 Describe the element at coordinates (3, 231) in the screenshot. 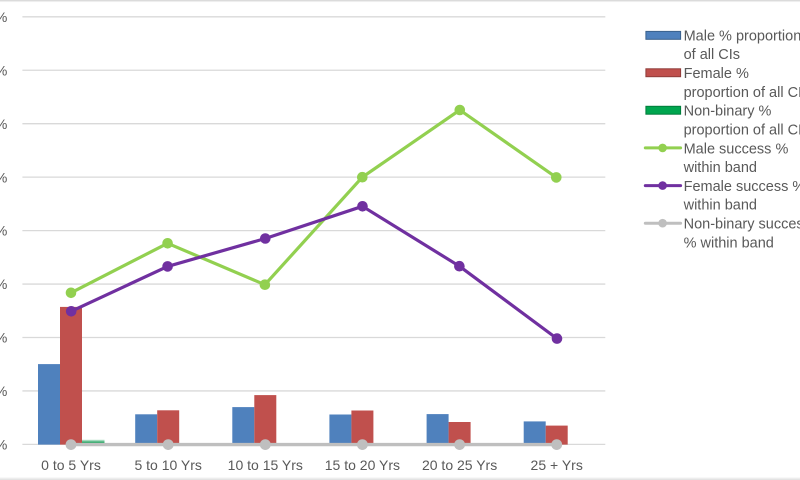

I see `svg-text: 20%` at that location.